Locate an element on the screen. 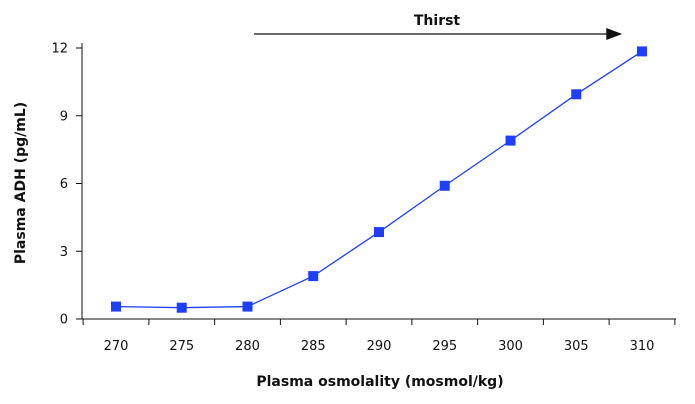 The height and width of the screenshot is (404, 695). y-axis-title: Plasma ADH (pg/mL) is located at coordinates (21, 183).